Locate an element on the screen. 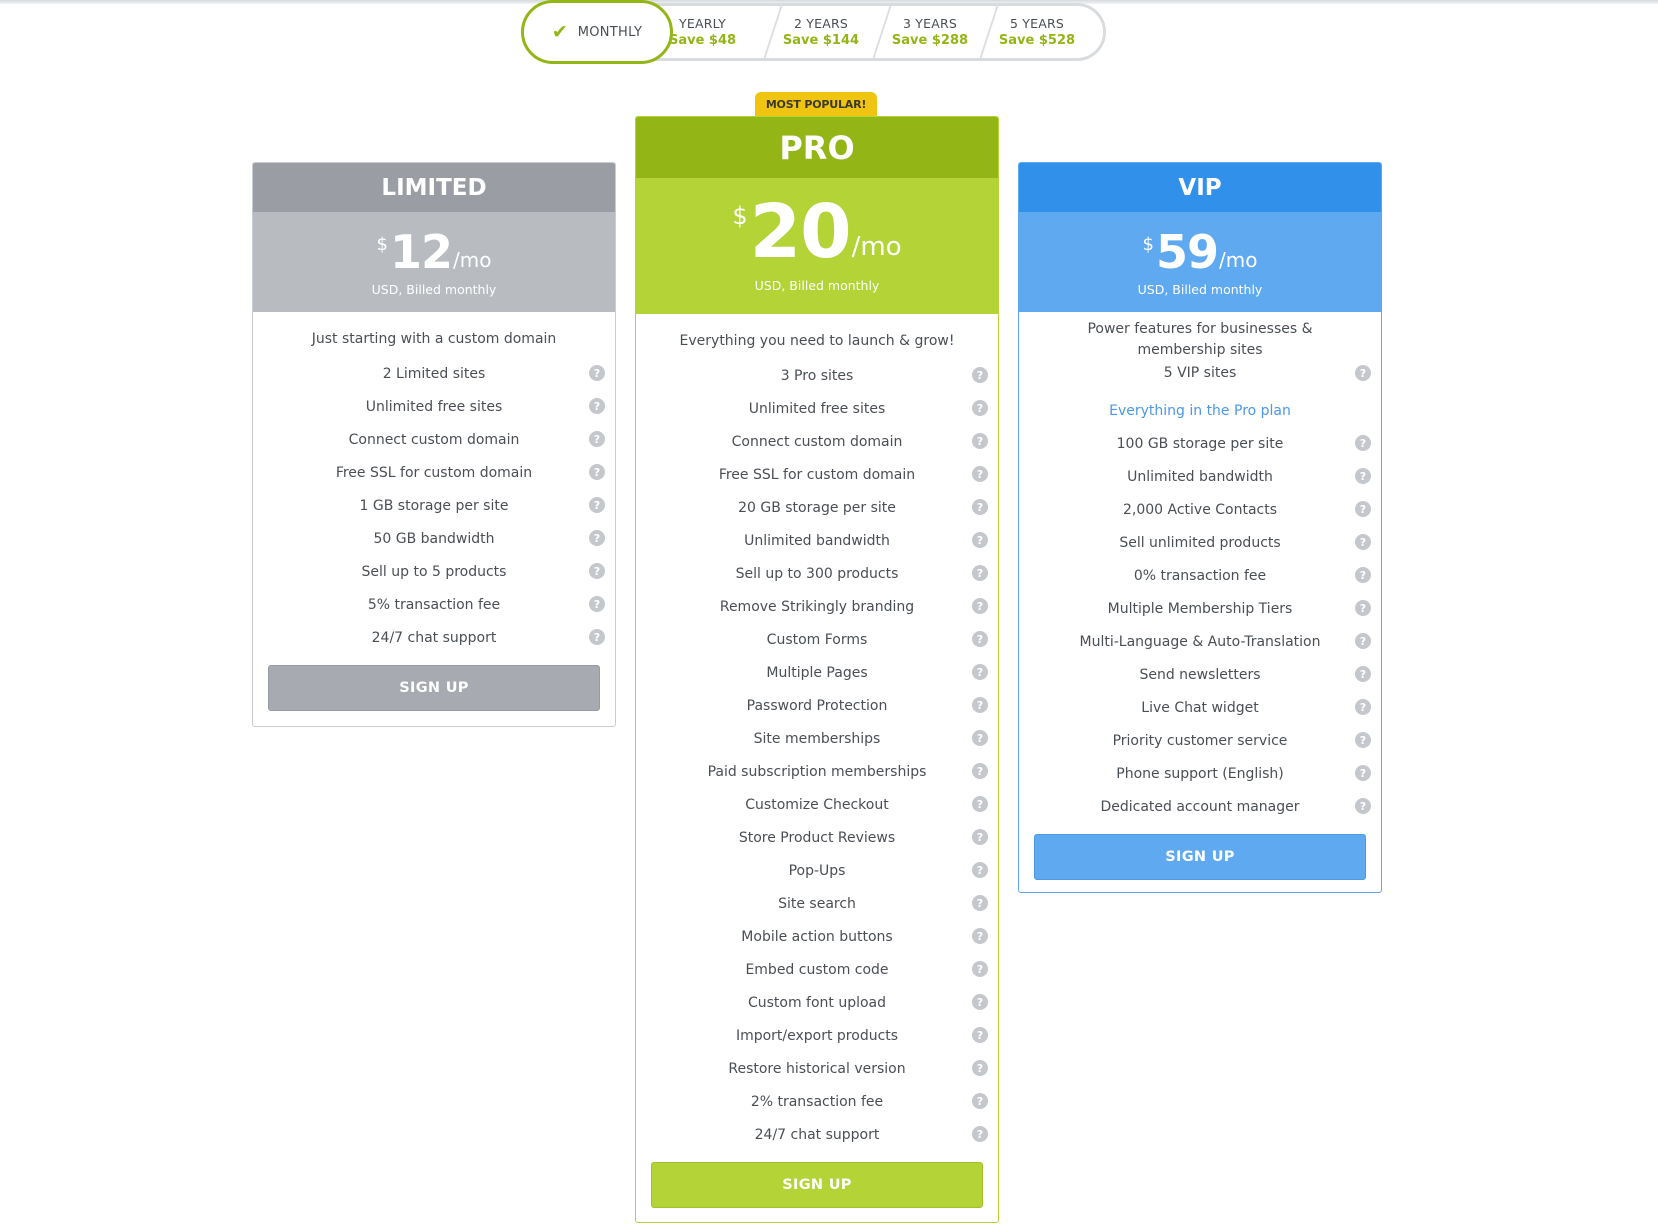  feature-label: 5 VIP sites is located at coordinates (1200, 372).